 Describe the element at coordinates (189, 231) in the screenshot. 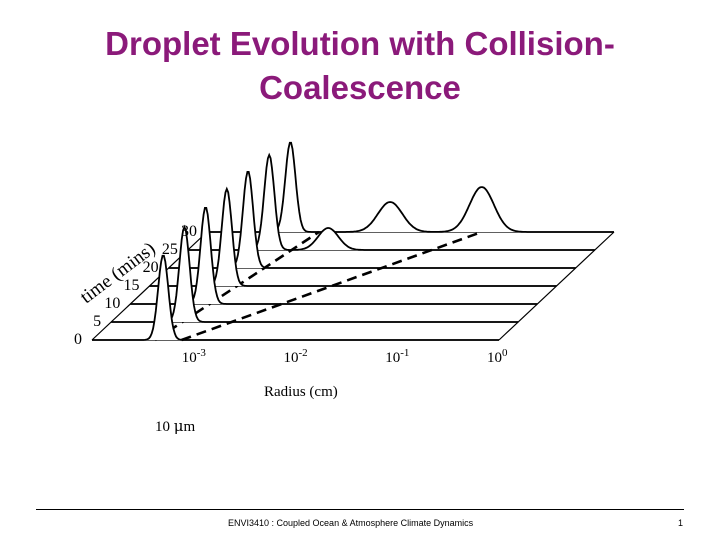

I see `time-tick-30: 30` at that location.